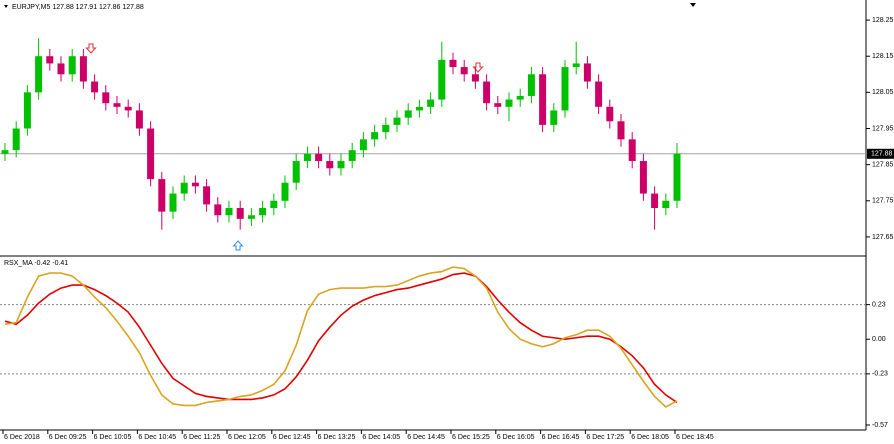 The height and width of the screenshot is (444, 894). Describe the element at coordinates (880, 374) in the screenshot. I see `y-tick-label: -0.23` at that location.